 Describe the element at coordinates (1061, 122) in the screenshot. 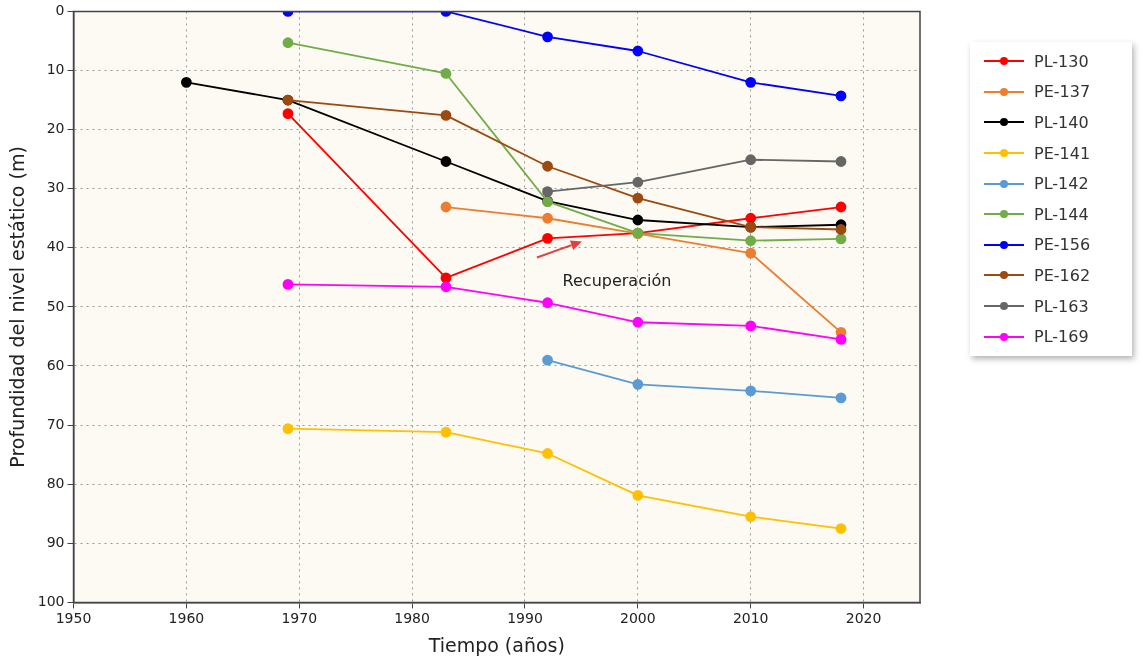

I see `legend-label: PL-140` at that location.